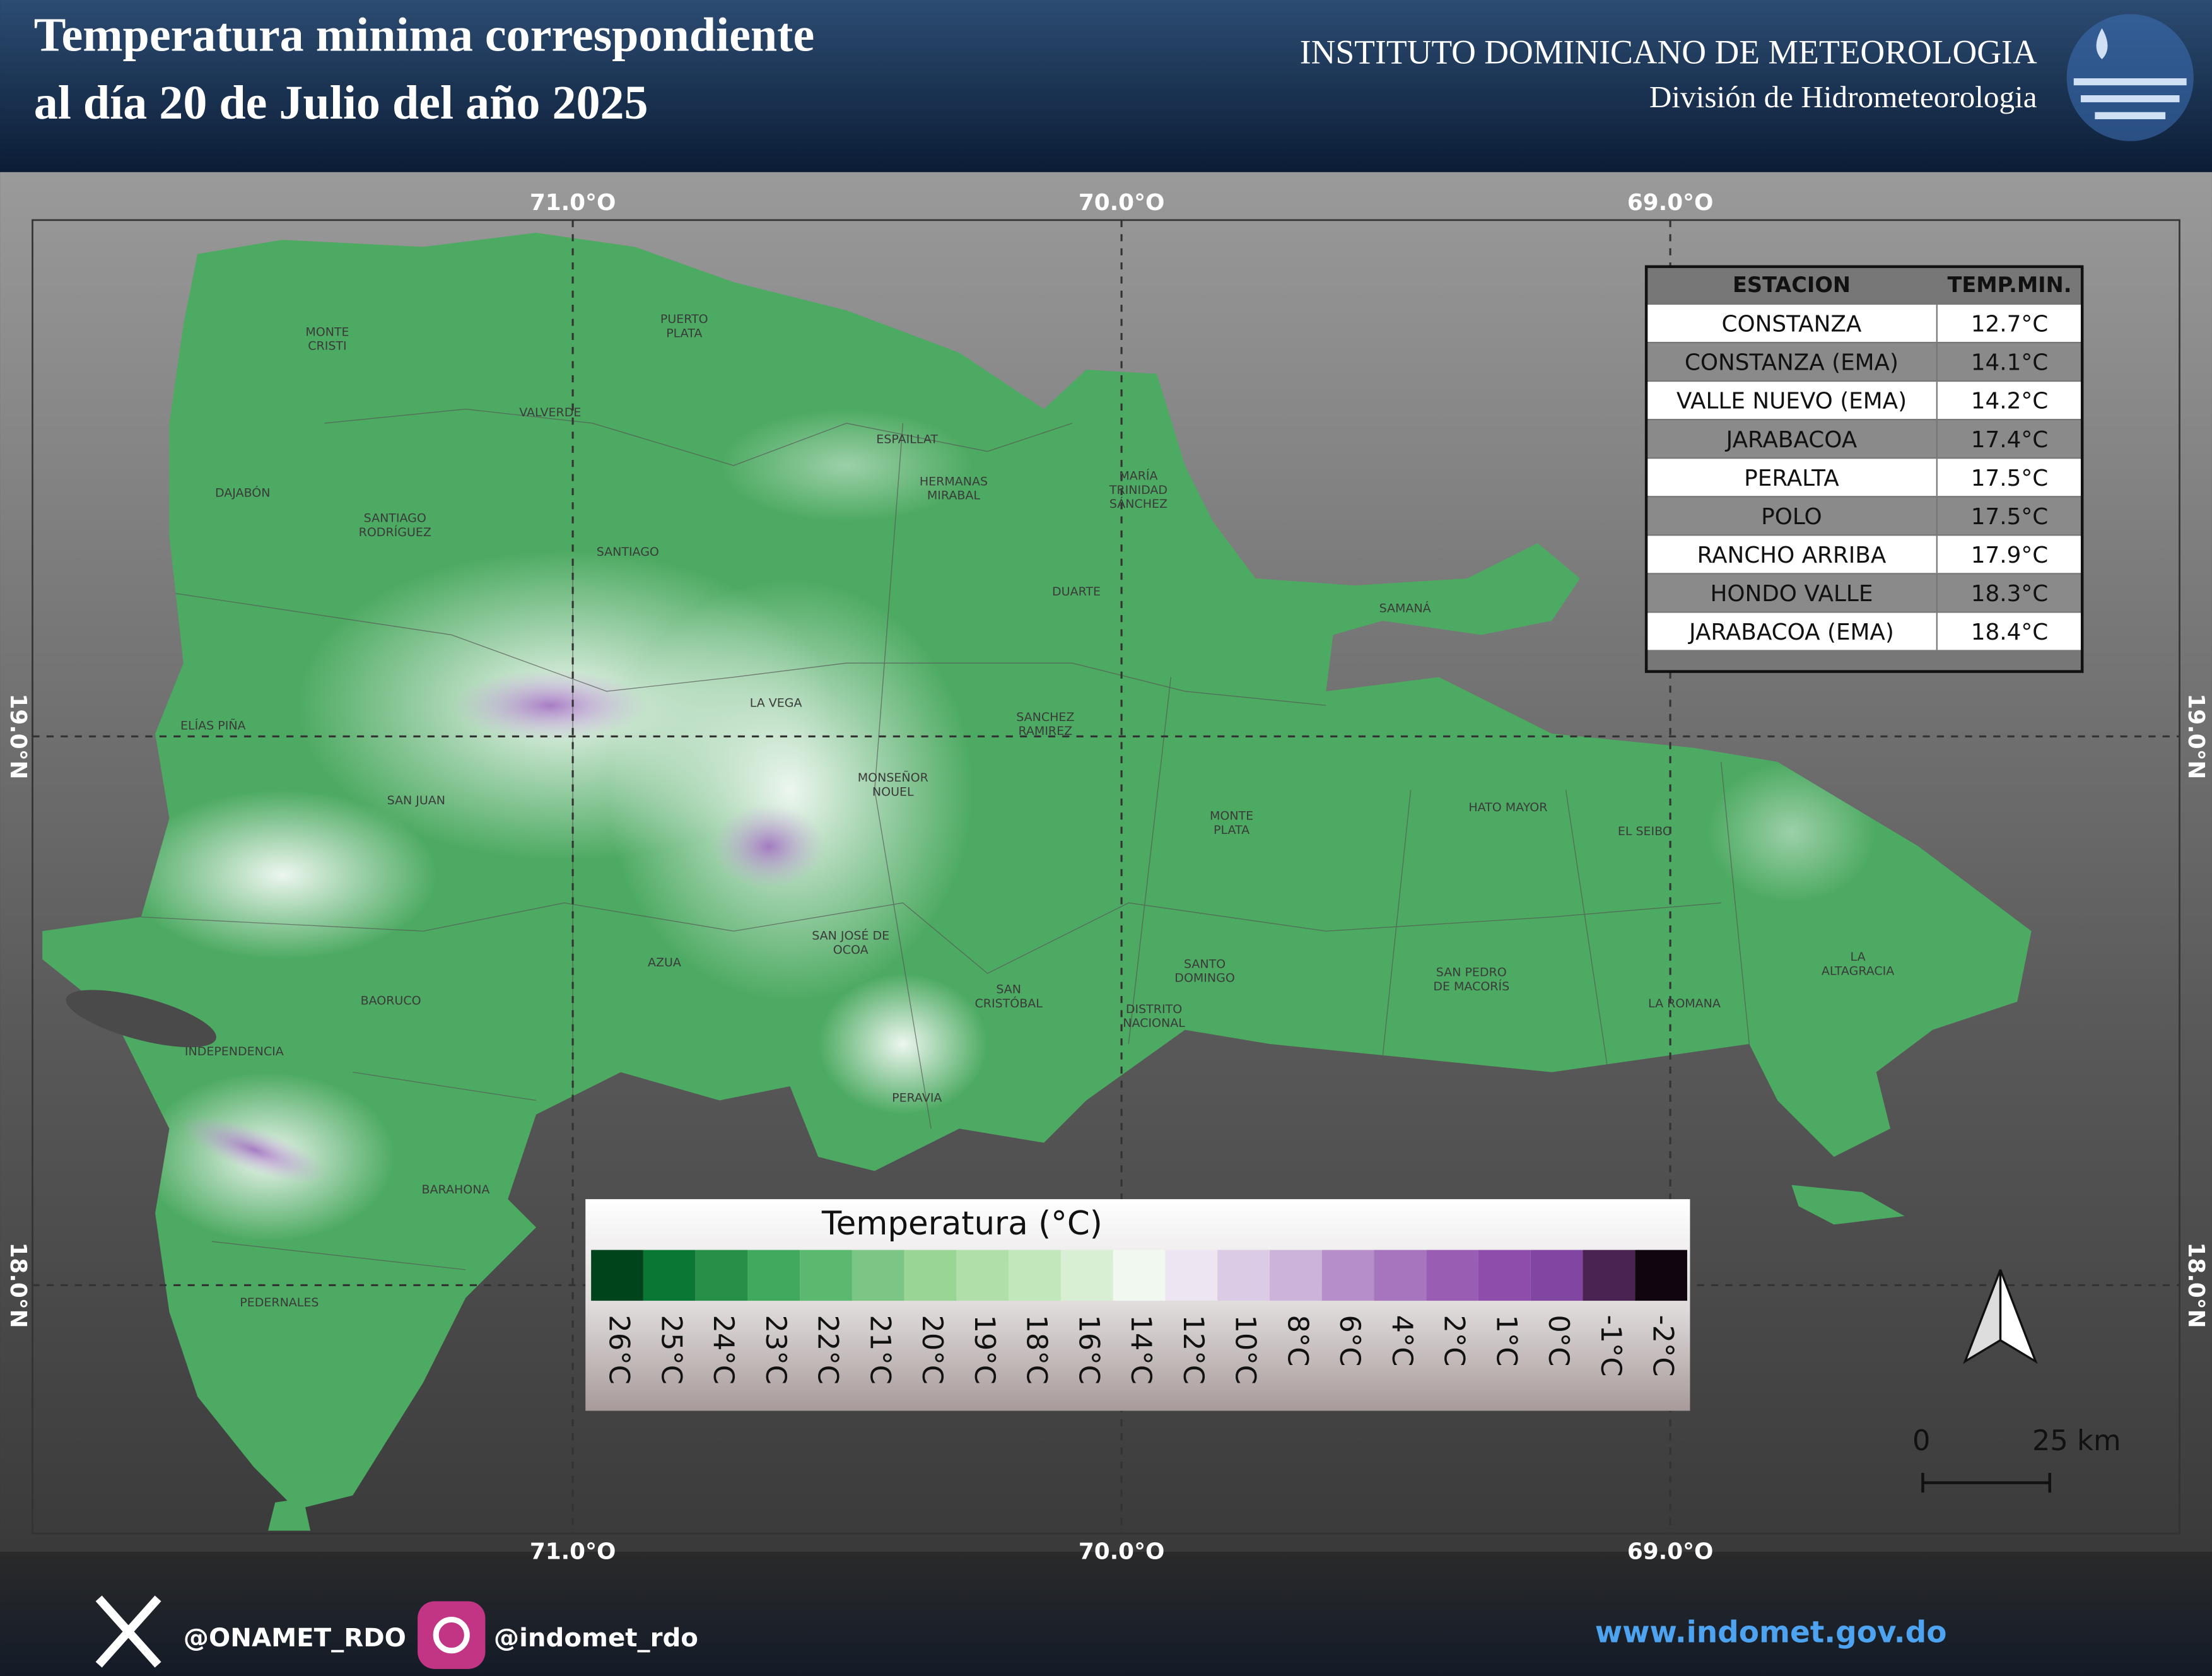 The image size is (2212, 1676). What do you see at coordinates (452, 1635) in the screenshot?
I see `instagram-logo` at bounding box center [452, 1635].